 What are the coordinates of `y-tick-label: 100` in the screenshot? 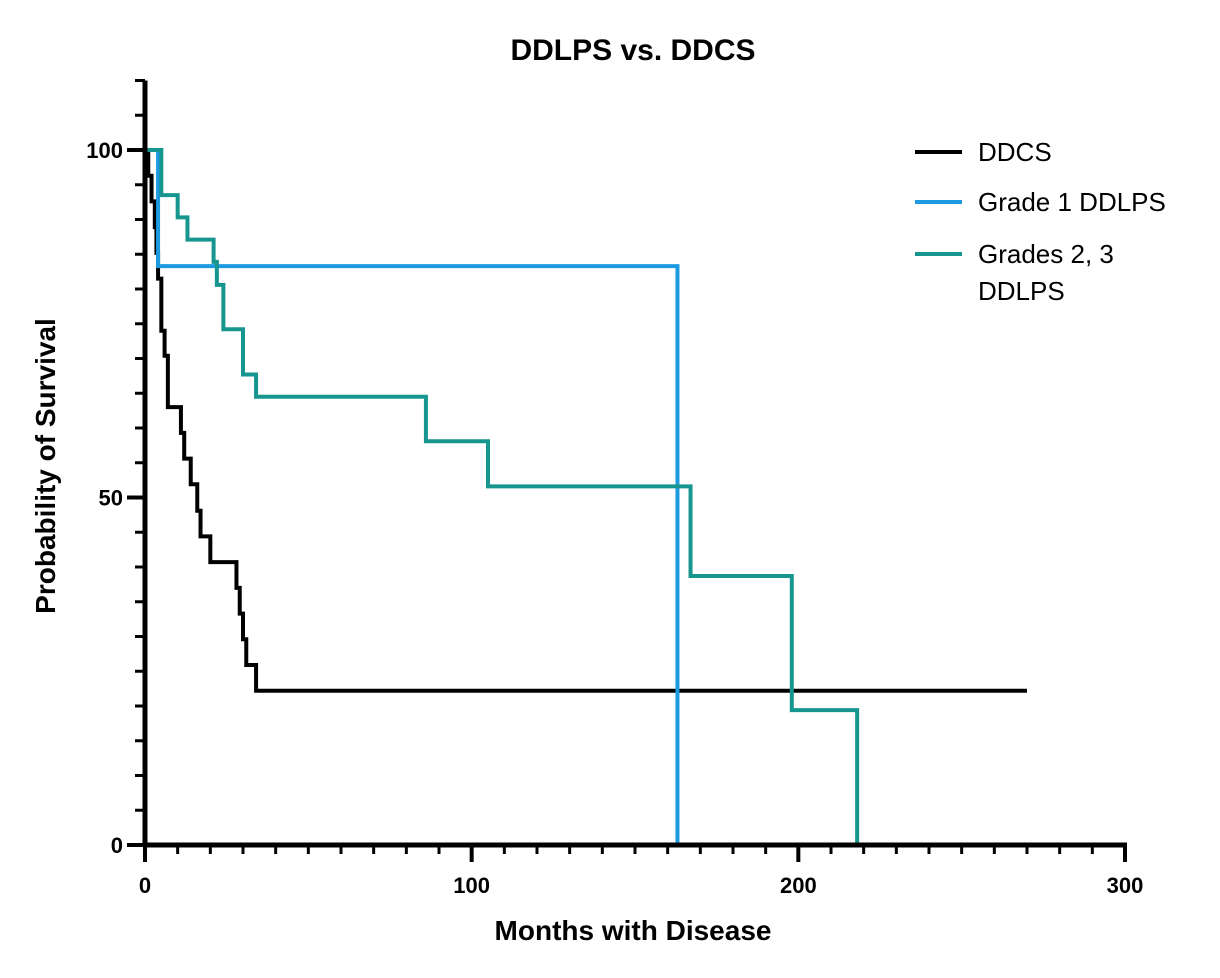 It's located at (104, 150).